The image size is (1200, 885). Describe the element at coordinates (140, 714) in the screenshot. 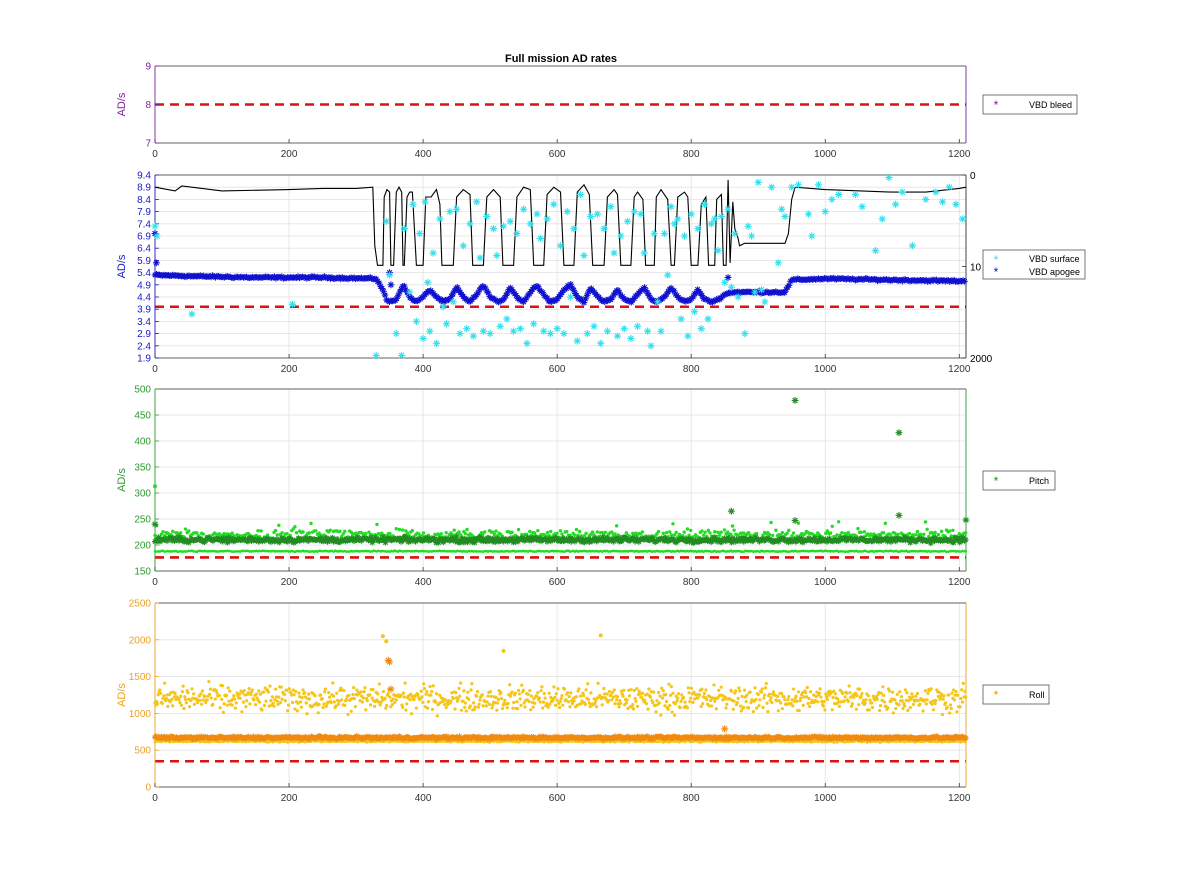

I see `y-tick-label: 1000` at that location.